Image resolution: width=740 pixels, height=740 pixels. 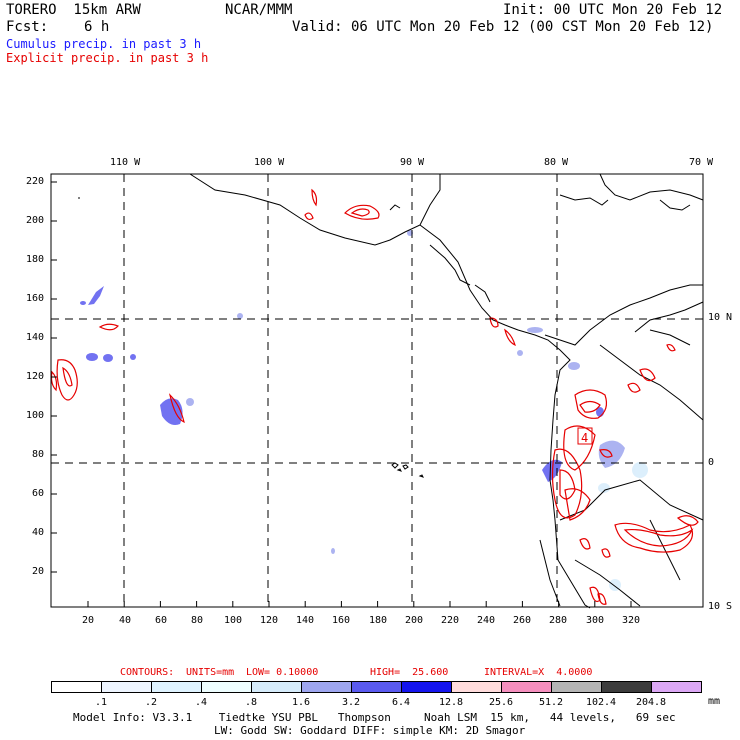 I want to click on colorbar-label: .4, so click(x=201, y=702).